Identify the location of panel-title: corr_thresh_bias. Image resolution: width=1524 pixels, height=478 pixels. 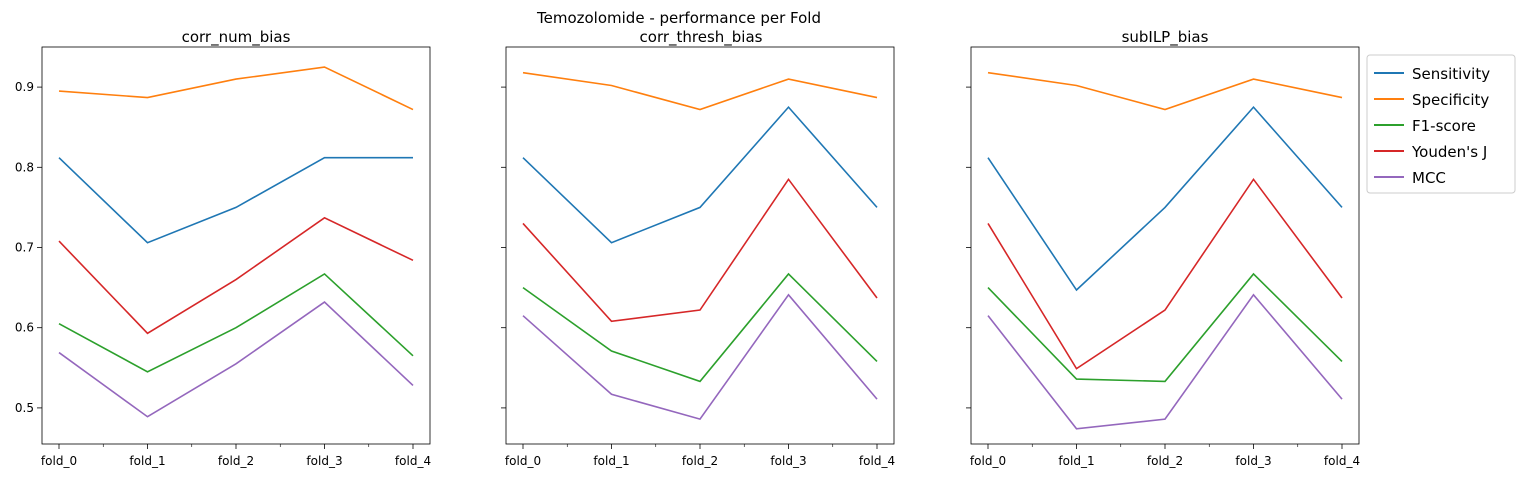
(701, 37).